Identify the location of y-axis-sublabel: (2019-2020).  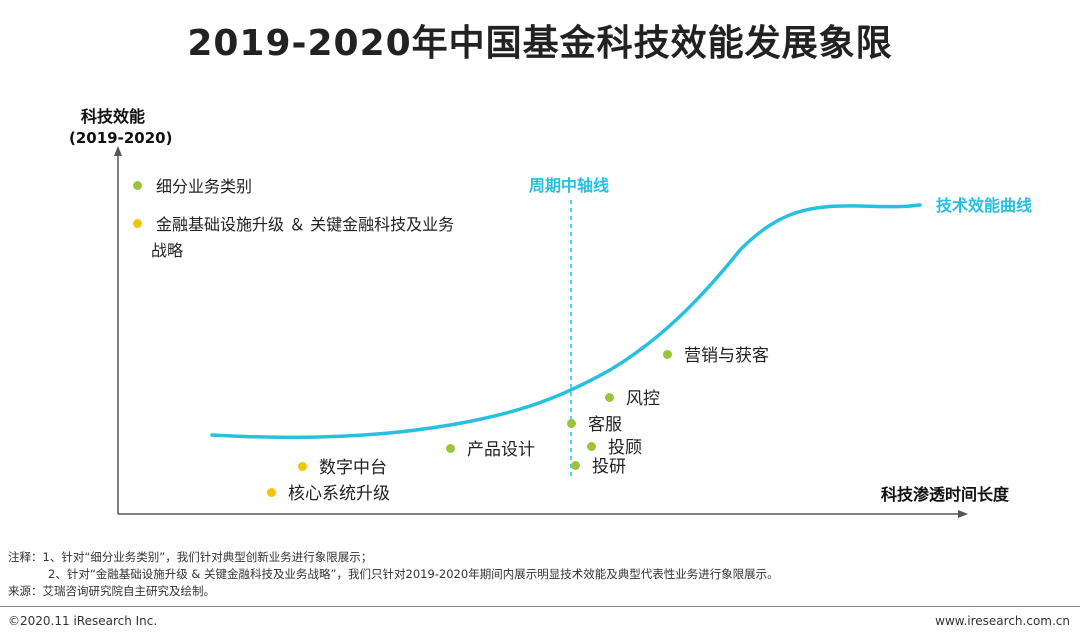
(121, 138).